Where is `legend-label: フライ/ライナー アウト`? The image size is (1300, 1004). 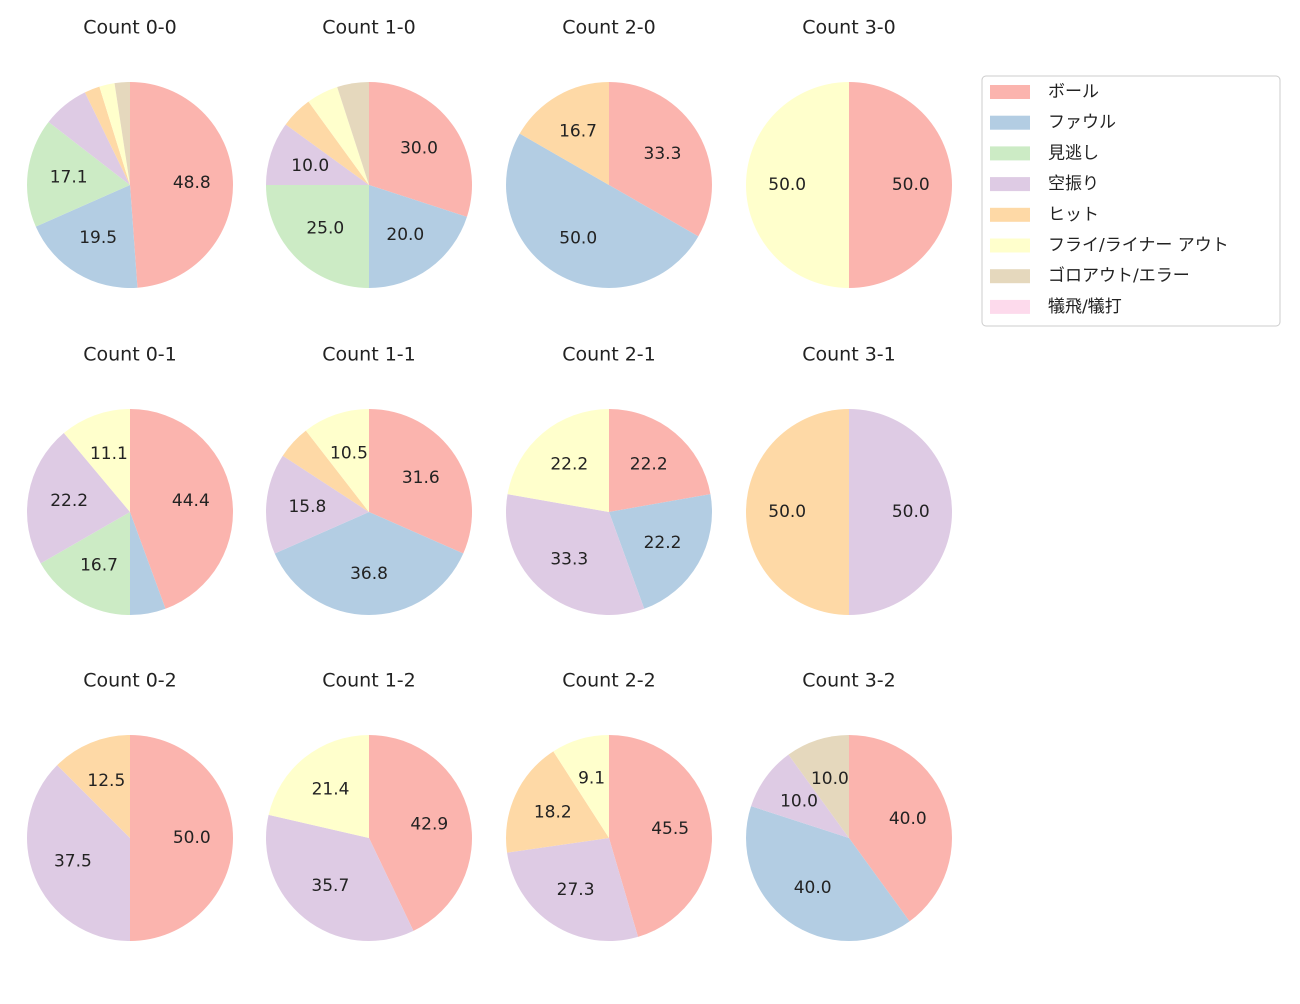 legend-label: フライ/ライナー アウト is located at coordinates (1138, 246).